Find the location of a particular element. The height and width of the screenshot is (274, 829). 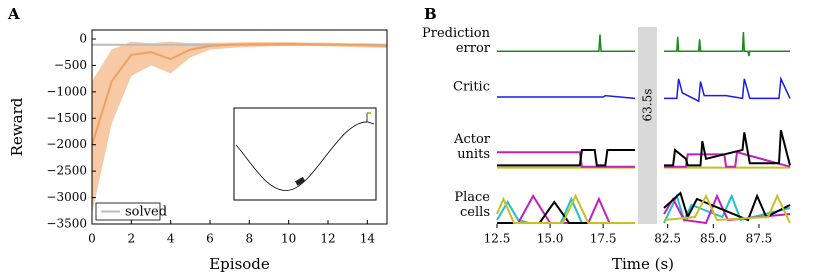

x-tick-label: 82.5 is located at coordinates (667, 239).